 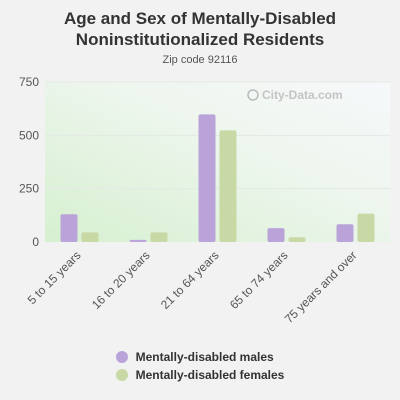 What do you see at coordinates (29, 82) in the screenshot?
I see `y-tick-label: 750` at bounding box center [29, 82].